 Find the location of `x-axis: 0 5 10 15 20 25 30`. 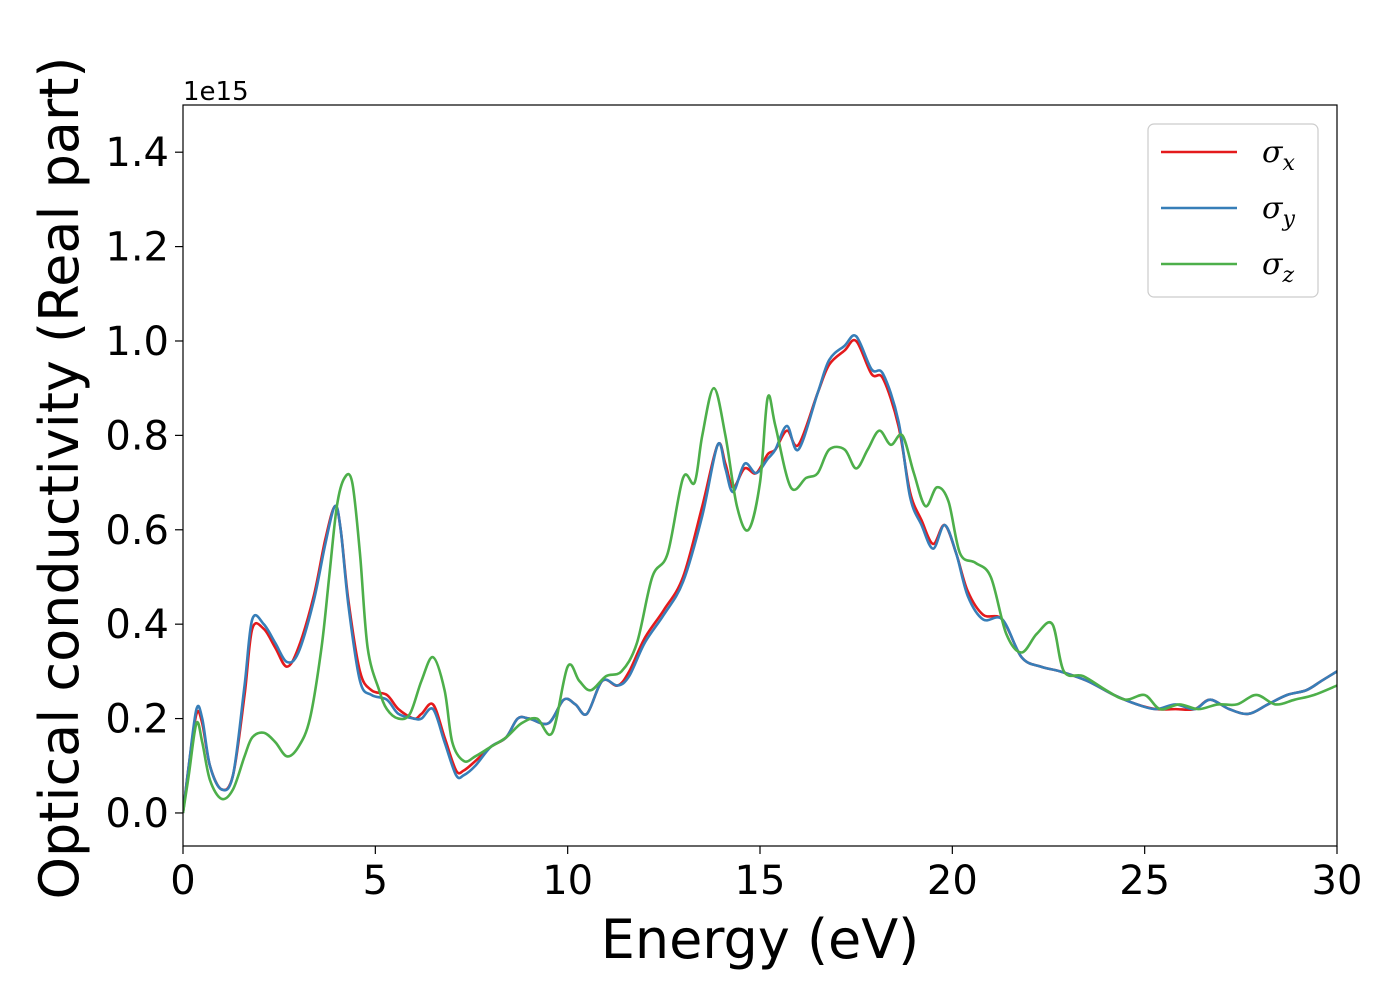

x-axis: 0 5 10 15 20 25 30 is located at coordinates (766, 875).